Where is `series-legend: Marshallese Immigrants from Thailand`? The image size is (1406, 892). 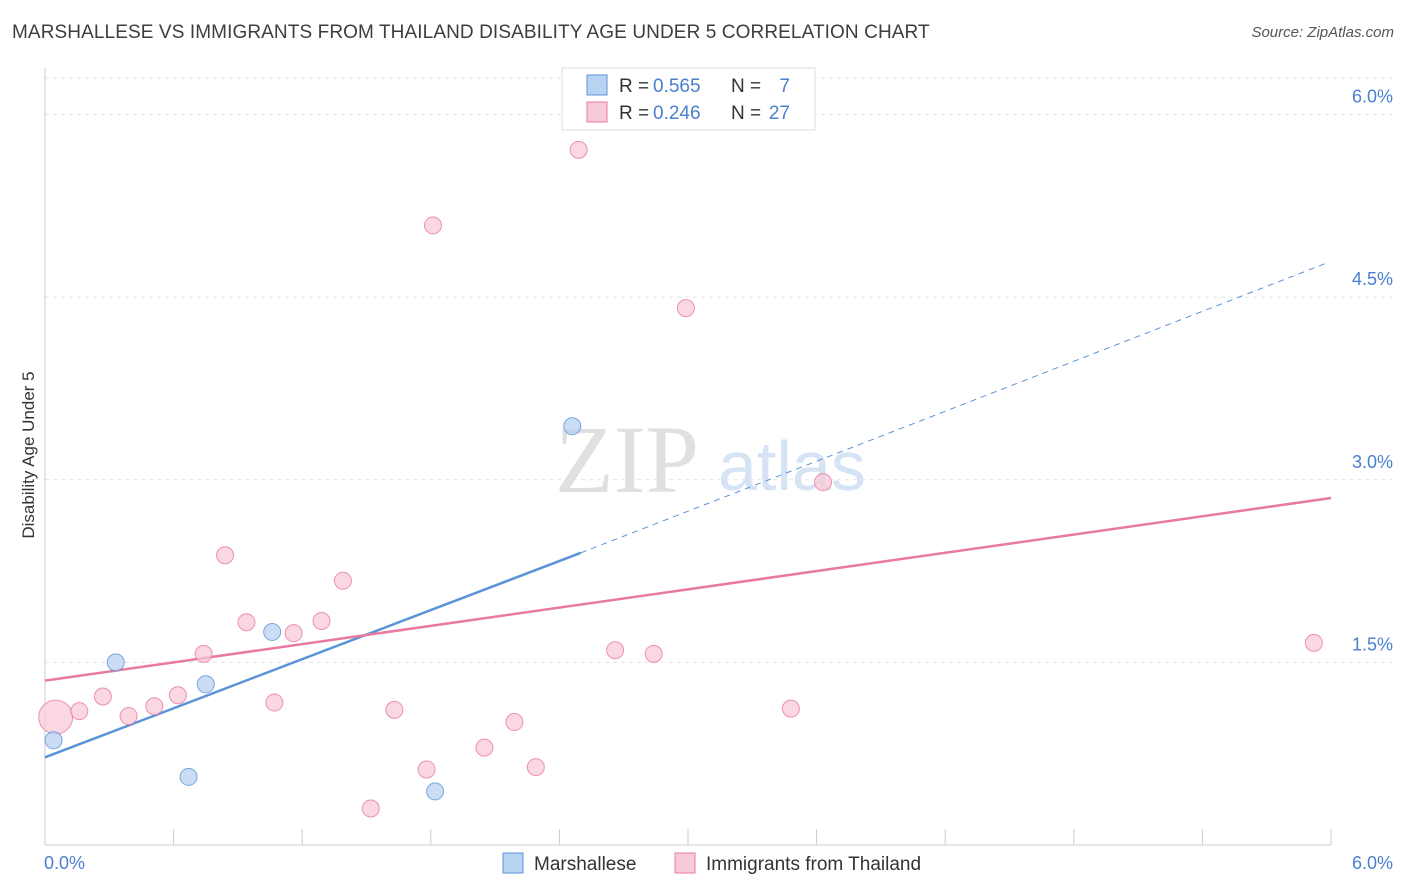
series-legend: Marshallese Immigrants from Thailand is located at coordinates (711, 863).